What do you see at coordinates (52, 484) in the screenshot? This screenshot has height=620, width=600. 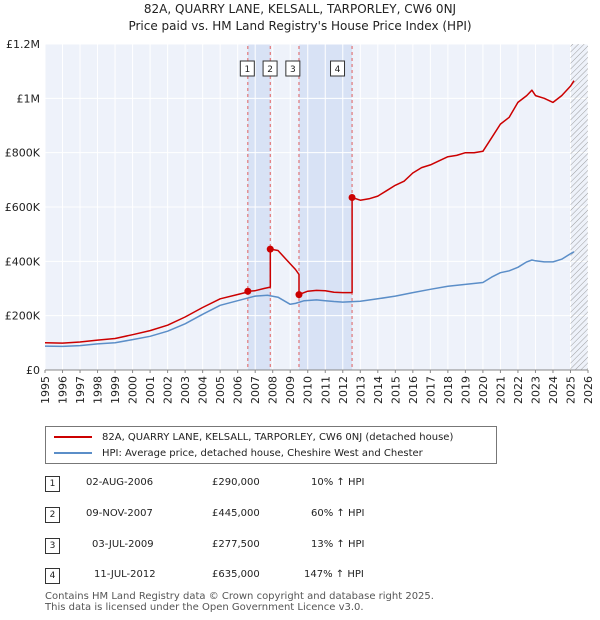 I see `sale-number: 1` at bounding box center [52, 484].